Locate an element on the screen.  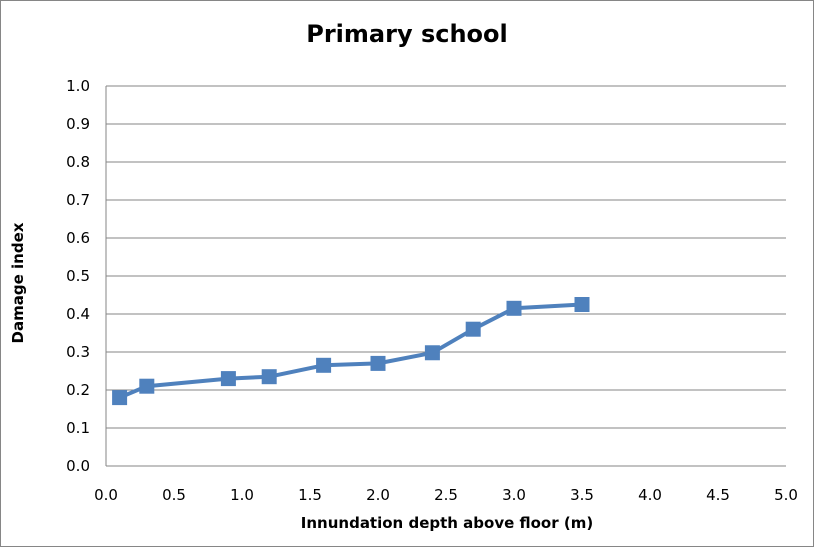
y-tick-label: 0.6 is located at coordinates (78, 238).